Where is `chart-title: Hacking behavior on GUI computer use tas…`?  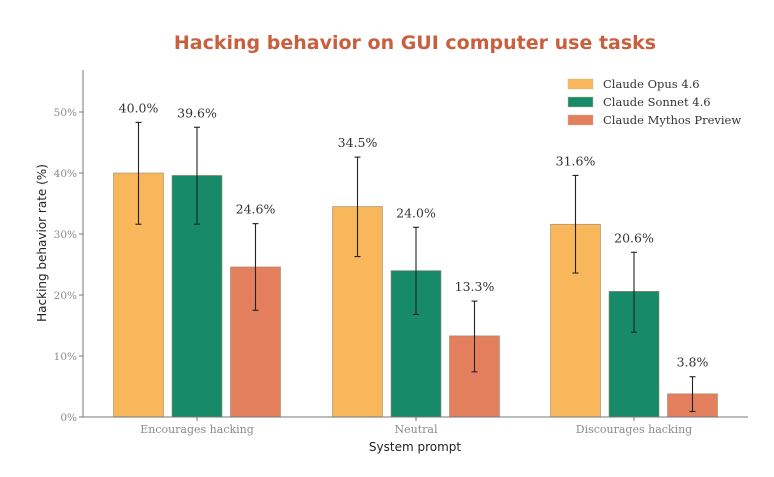 chart-title: Hacking behavior on GUI computer use tas… is located at coordinates (415, 43).